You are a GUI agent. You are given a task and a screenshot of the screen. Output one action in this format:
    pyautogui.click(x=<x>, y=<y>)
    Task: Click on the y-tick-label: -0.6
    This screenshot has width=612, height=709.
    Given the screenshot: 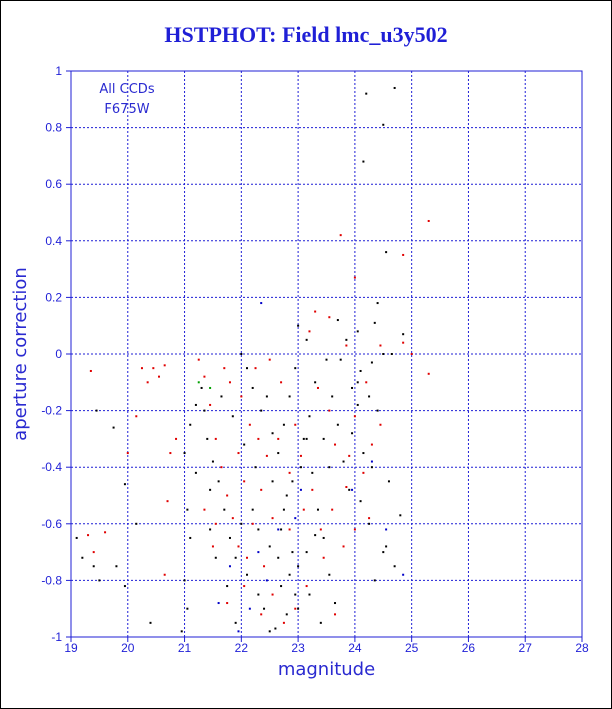 What is the action you would take?
    pyautogui.click(x=51, y=524)
    